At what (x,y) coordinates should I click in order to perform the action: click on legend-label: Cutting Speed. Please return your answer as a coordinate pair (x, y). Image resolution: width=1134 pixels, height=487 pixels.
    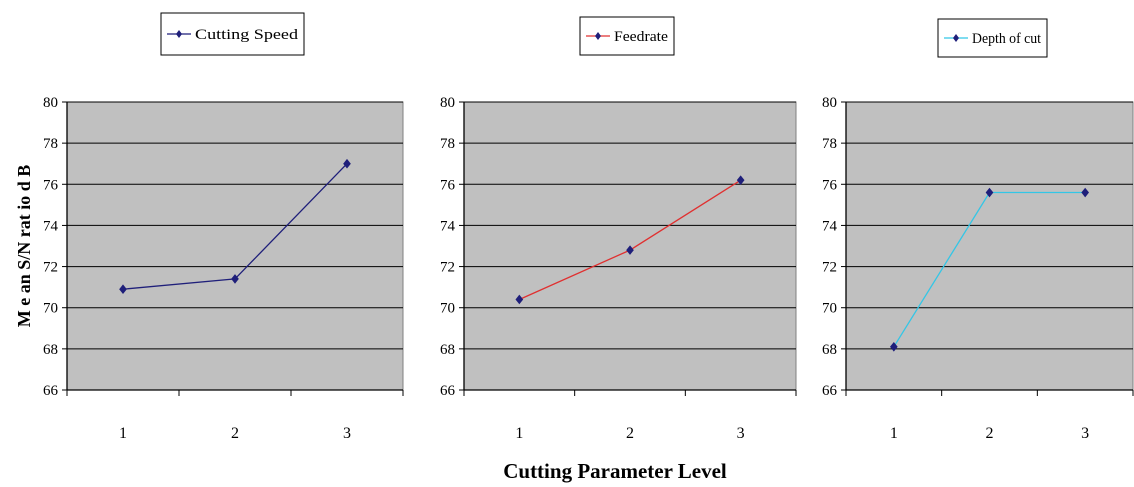
    Looking at the image, I should click on (247, 35).